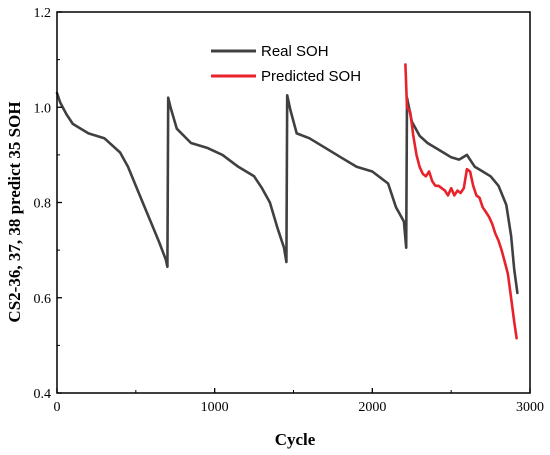 The image size is (550, 455). I want to click on x-tick-label: 3000, so click(530, 407).